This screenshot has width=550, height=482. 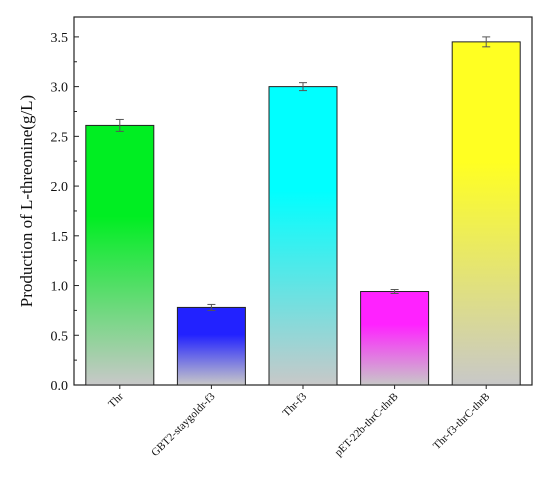 I want to click on x-category-label: Thr-f3, so click(x=294, y=404).